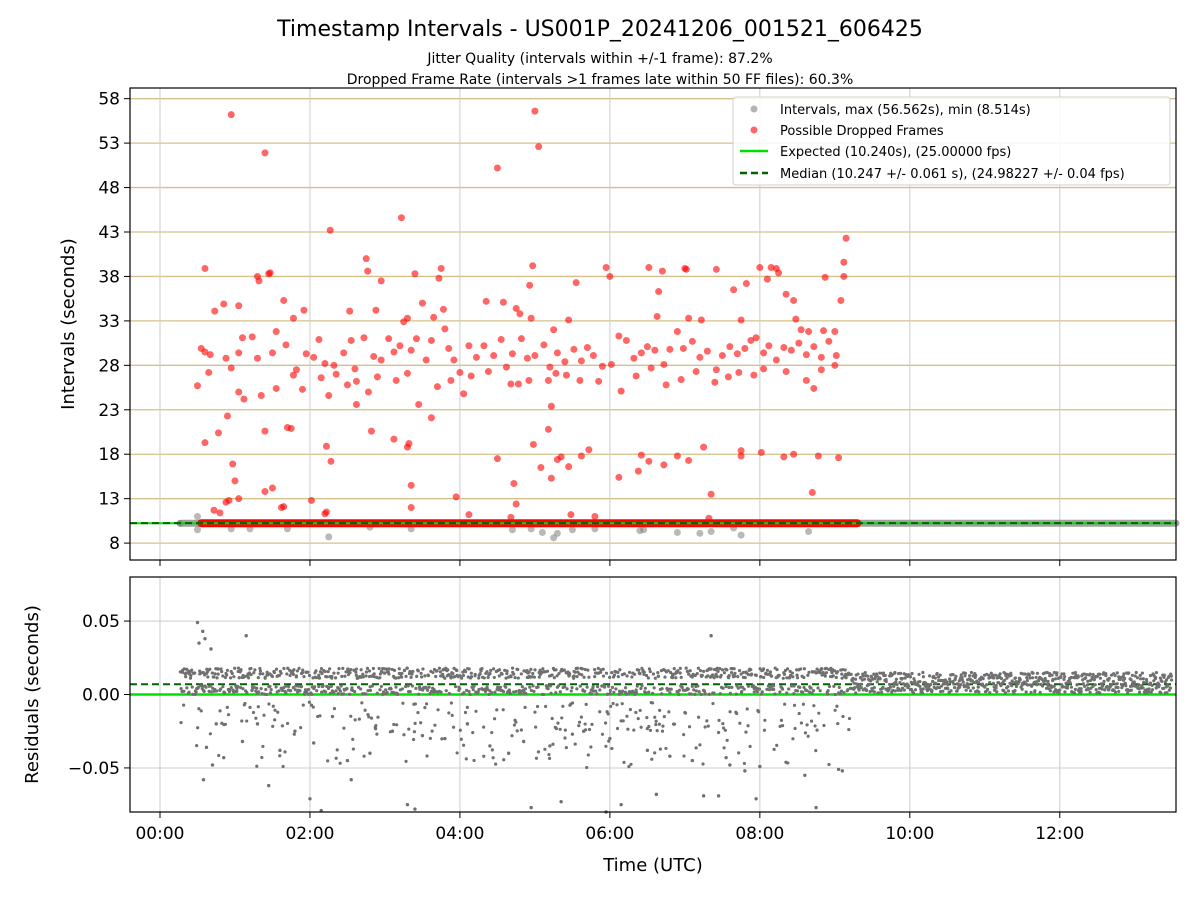 The image size is (1200, 900). What do you see at coordinates (542, 532) in the screenshot?
I see `interval-point` at bounding box center [542, 532].